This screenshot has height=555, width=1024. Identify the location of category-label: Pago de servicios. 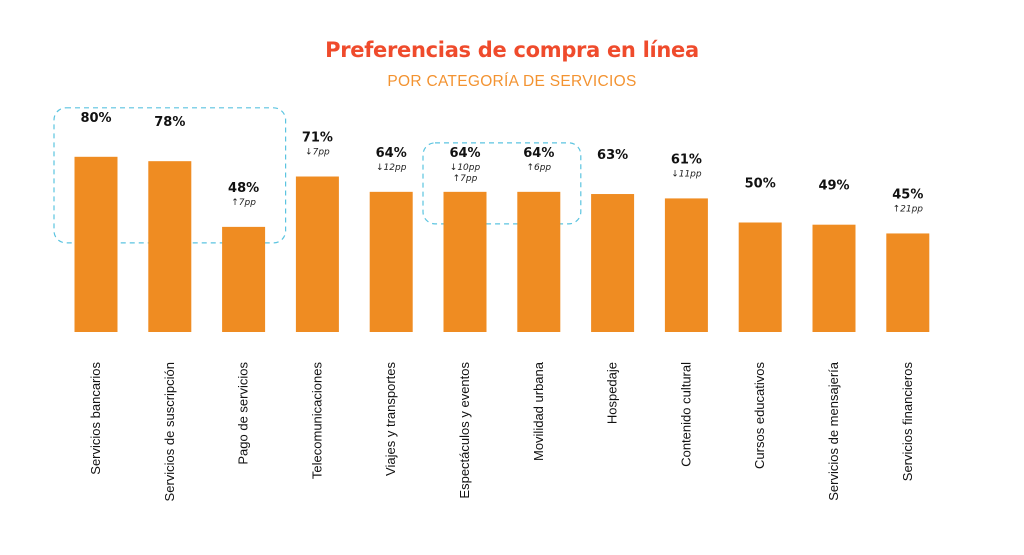
(243, 413).